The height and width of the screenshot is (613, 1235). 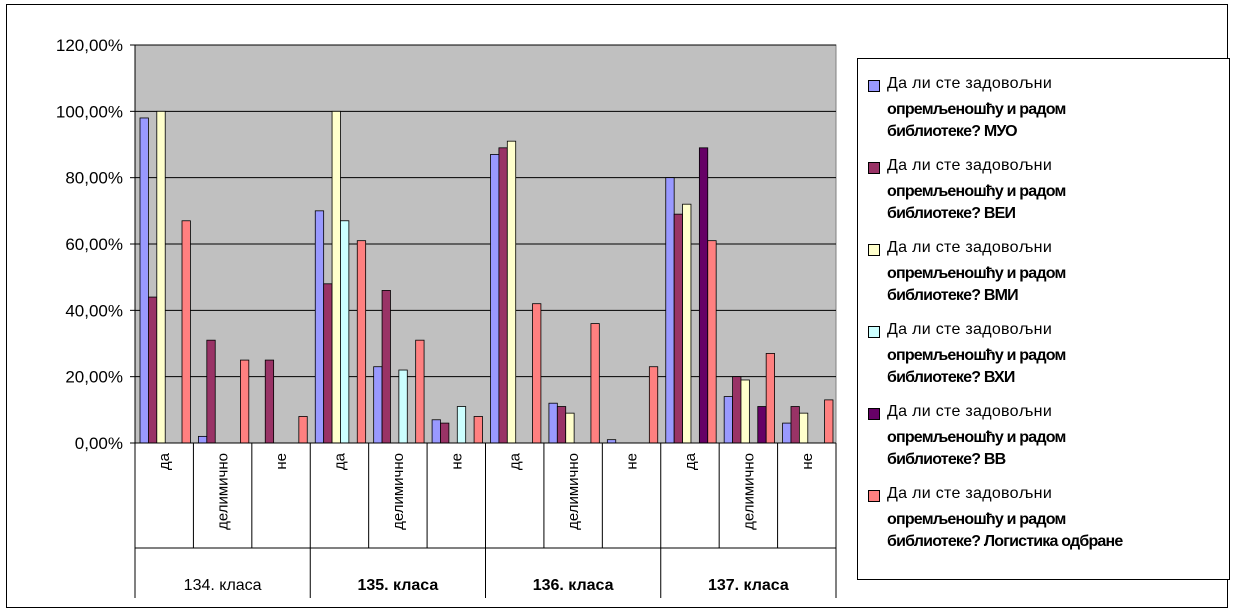 I want to click on legend-label-detail: опремљеношћу и радом библиотеке? ВВ, so click(x=976, y=448).